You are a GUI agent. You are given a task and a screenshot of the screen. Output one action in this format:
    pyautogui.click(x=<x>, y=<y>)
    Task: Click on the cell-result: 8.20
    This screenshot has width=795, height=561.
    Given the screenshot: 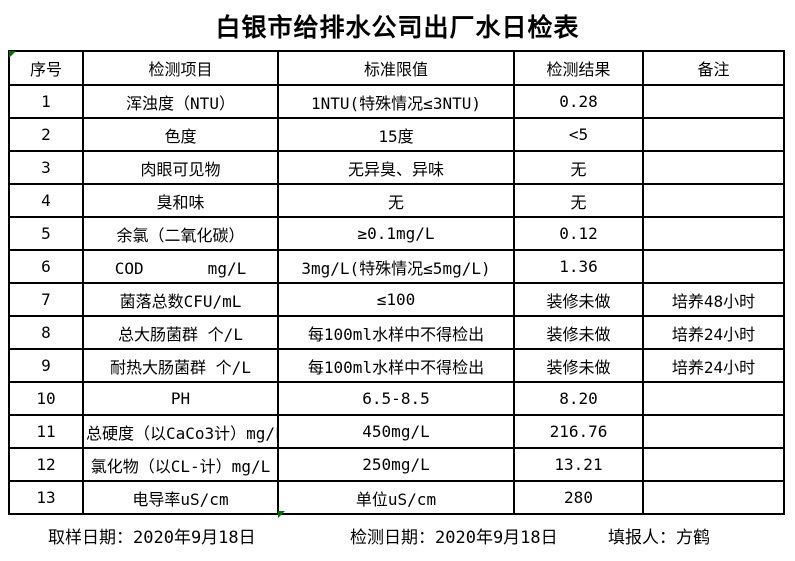 What is the action you would take?
    pyautogui.click(x=578, y=398)
    